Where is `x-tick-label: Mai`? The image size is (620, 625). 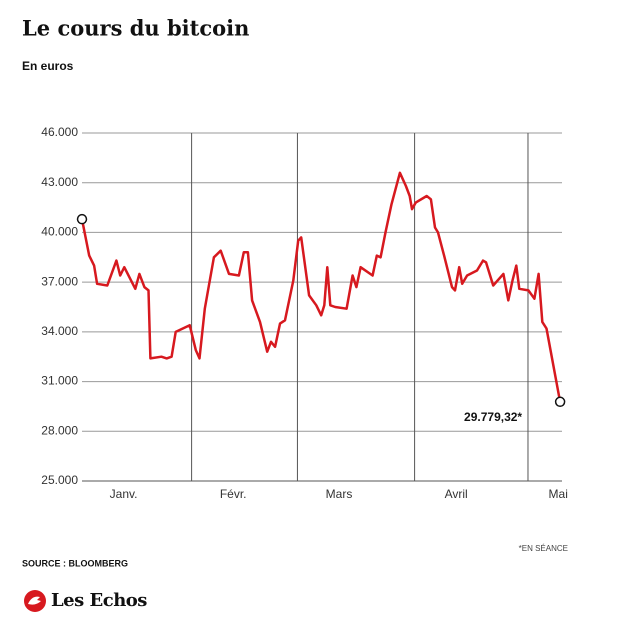
x-tick-label: Mai is located at coordinates (558, 494).